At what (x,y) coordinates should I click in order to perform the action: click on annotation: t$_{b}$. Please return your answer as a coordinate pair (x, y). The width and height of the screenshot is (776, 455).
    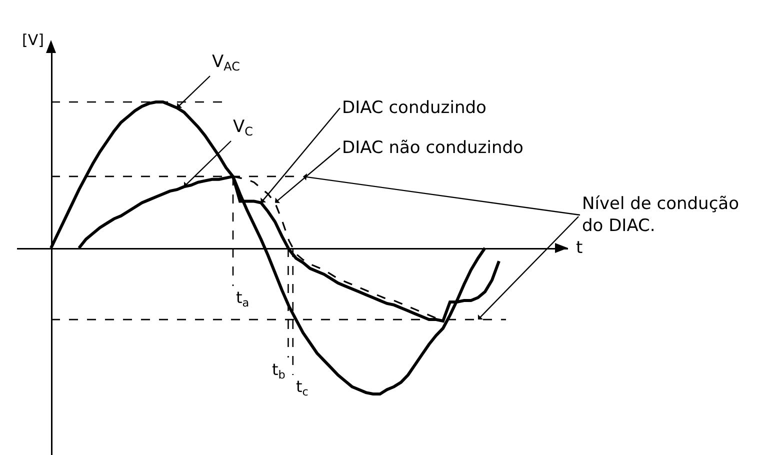
    Looking at the image, I should click on (279, 371).